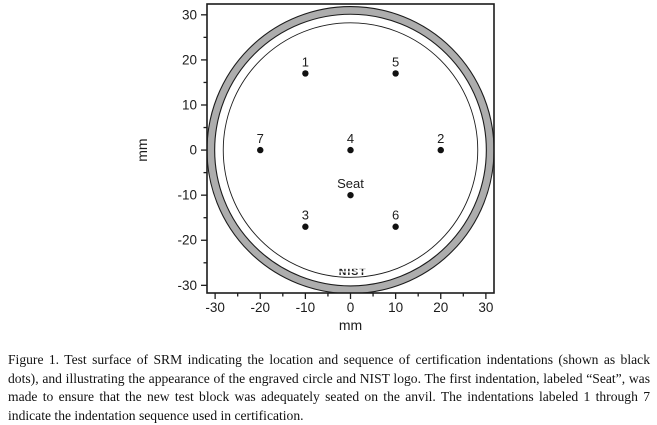  I want to click on y-axis-label: mm, so click(142, 149).